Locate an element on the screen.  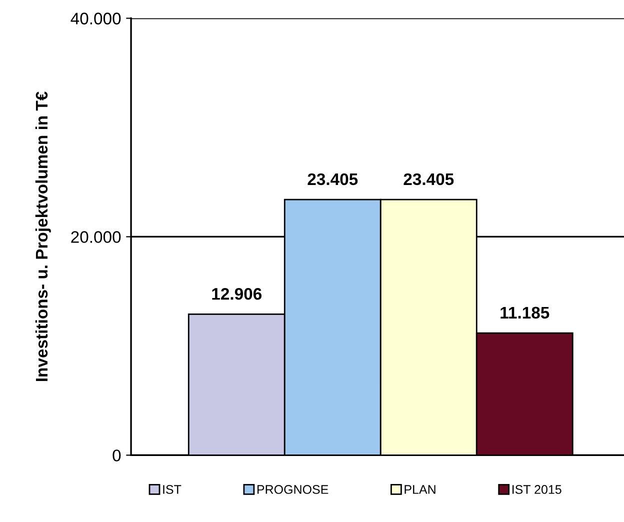
y-tick-label: 20.000 is located at coordinates (96, 237).